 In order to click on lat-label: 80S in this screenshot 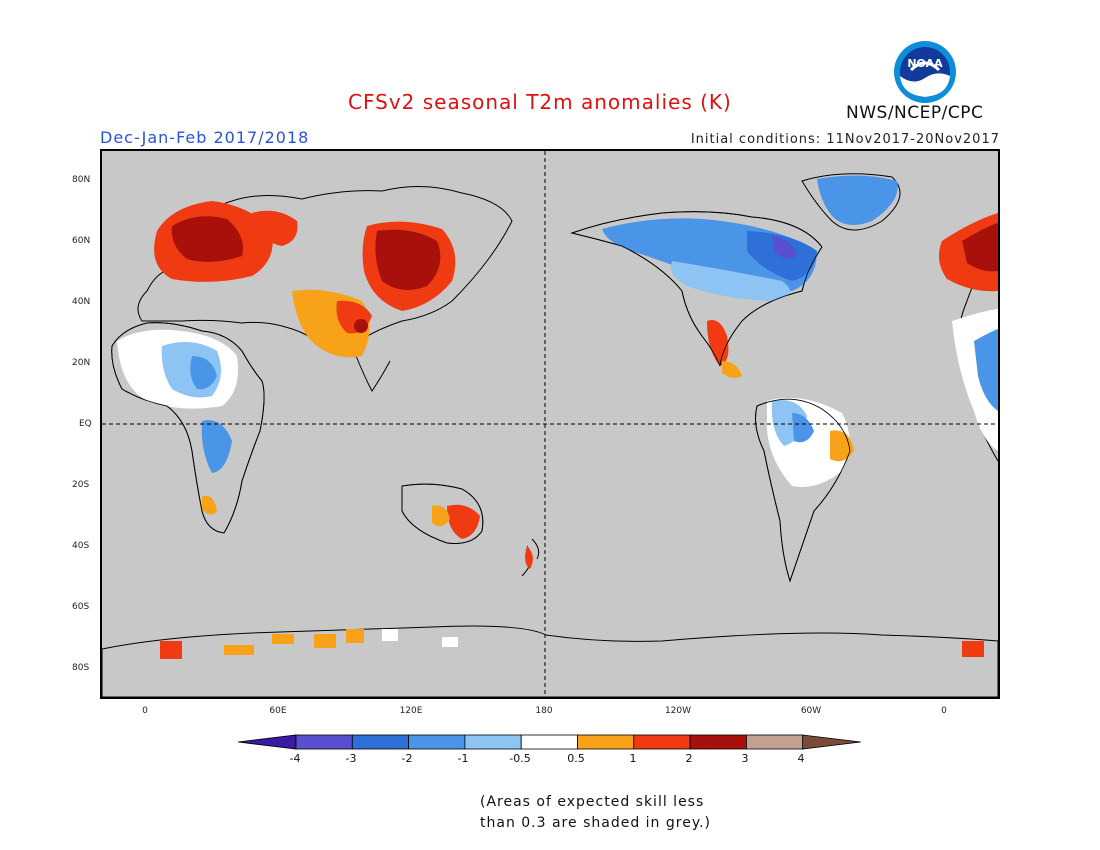, I will do `click(81, 668)`.